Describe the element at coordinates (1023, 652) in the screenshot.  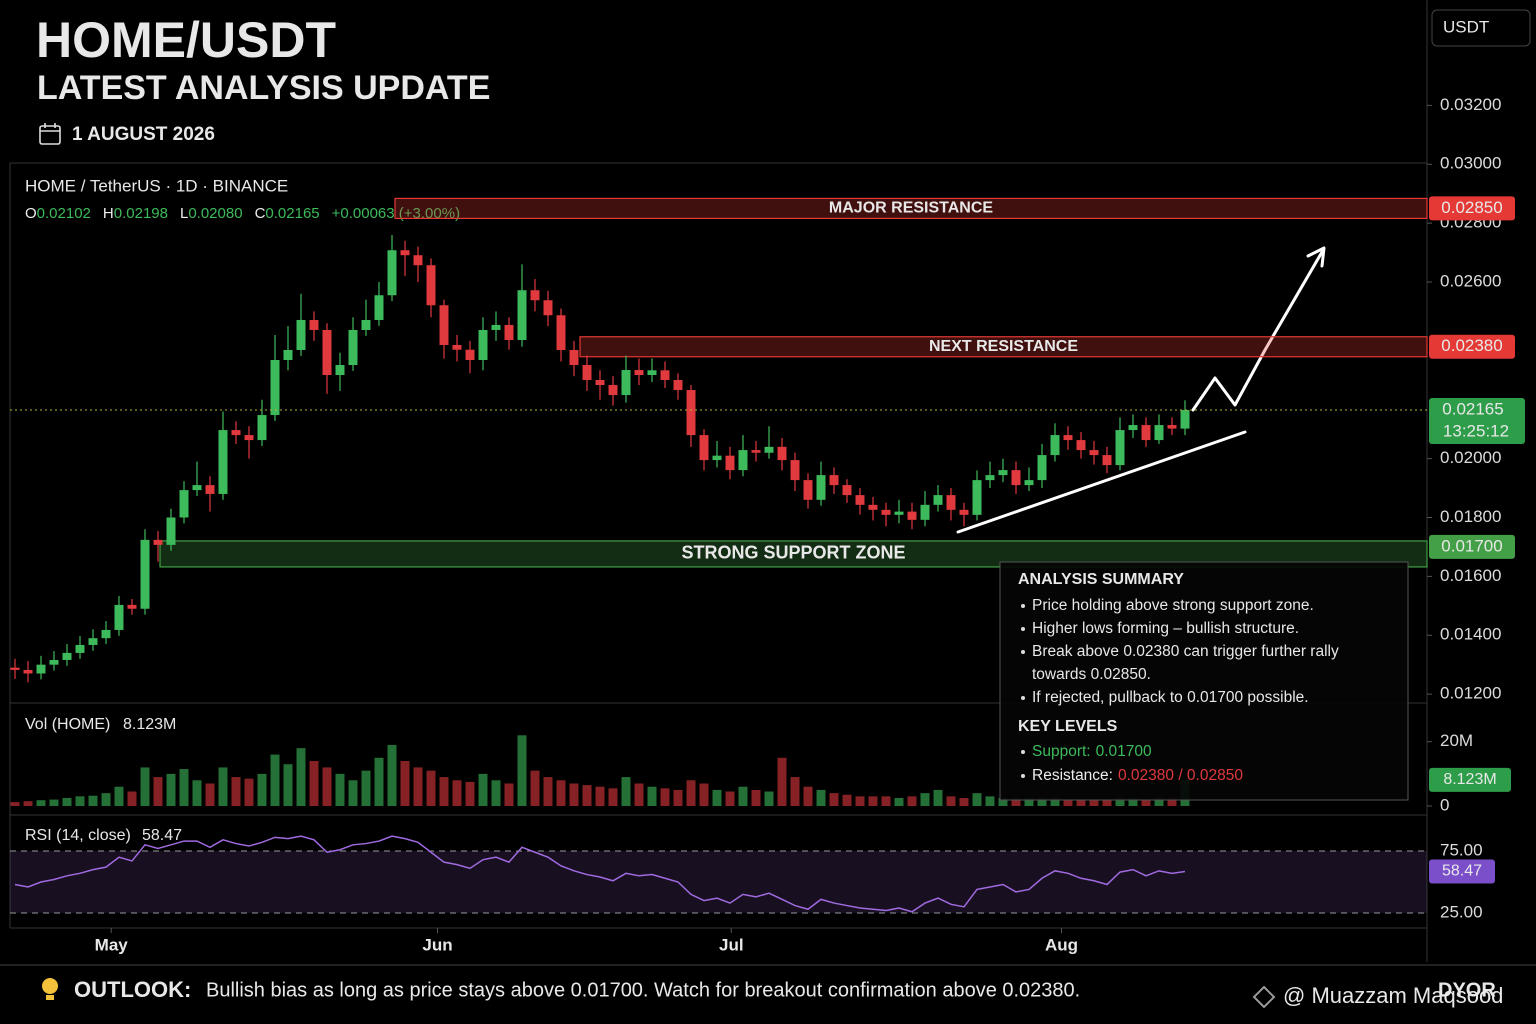
I see `bullet-dot` at that location.